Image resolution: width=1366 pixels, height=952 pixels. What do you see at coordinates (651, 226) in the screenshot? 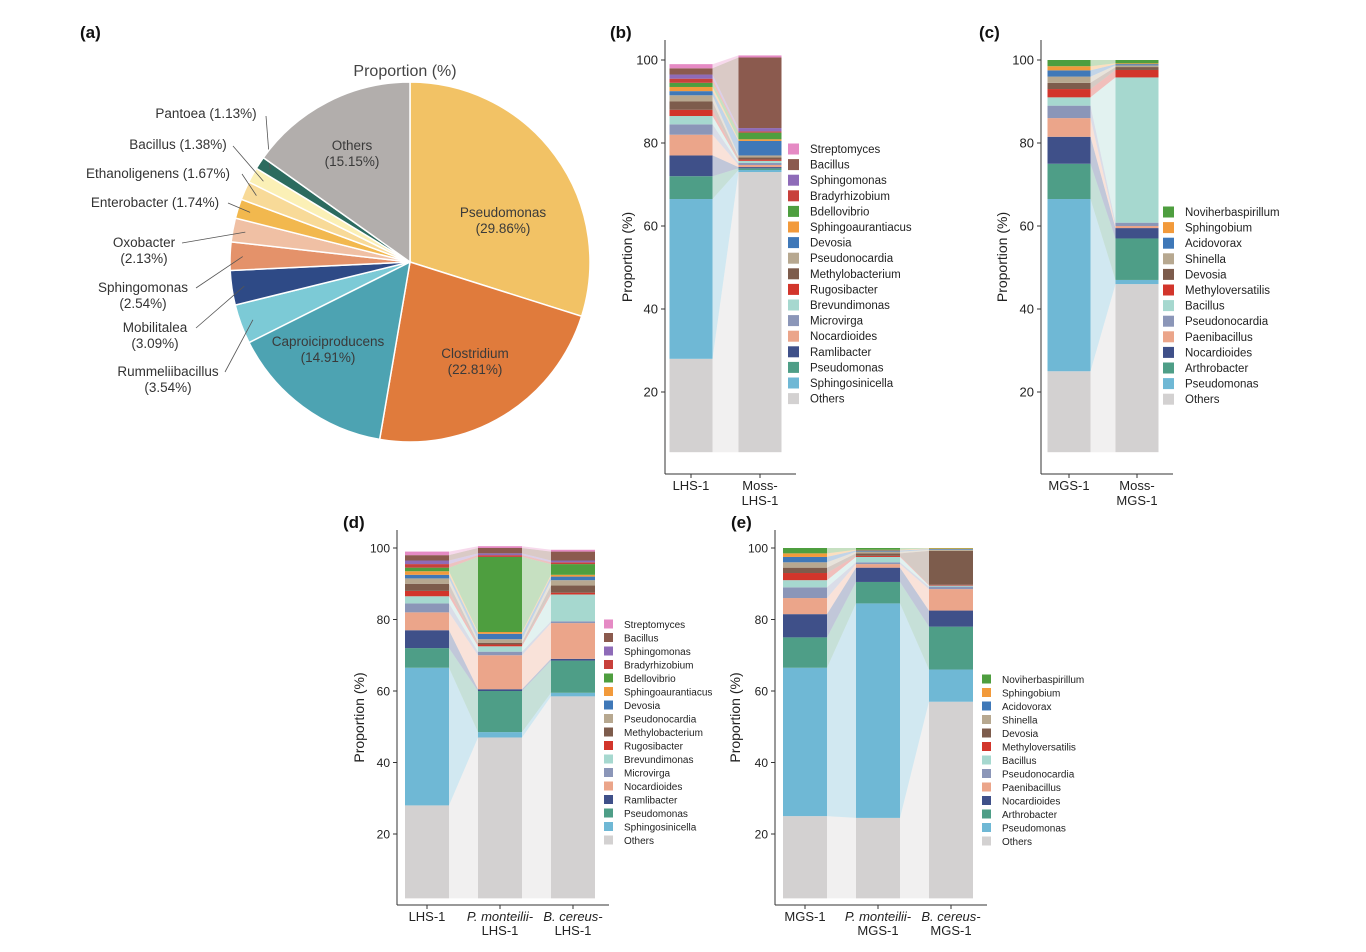
I see `y-tick-label-b-60: 60` at bounding box center [651, 226].